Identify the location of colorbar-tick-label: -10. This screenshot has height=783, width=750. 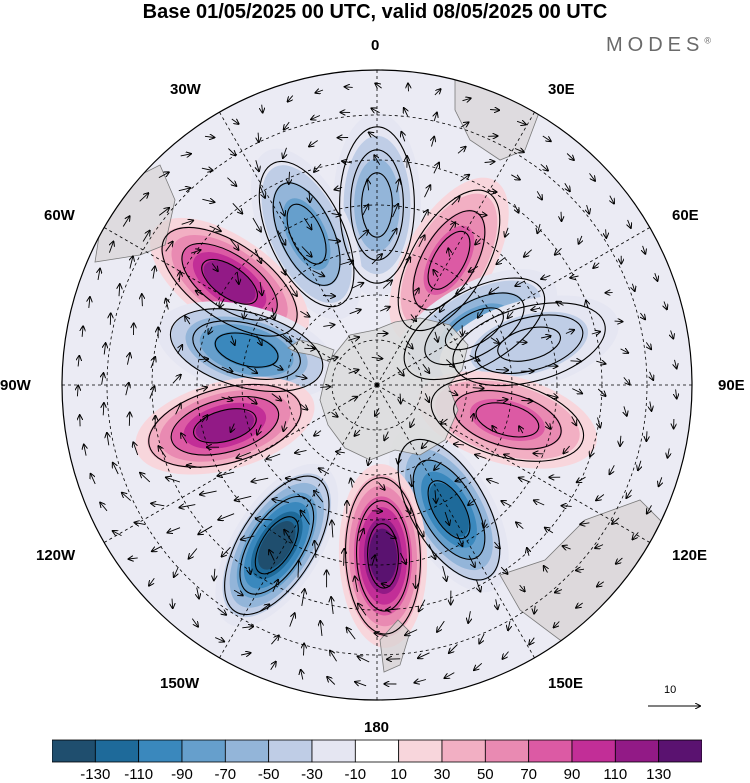
(355, 774).